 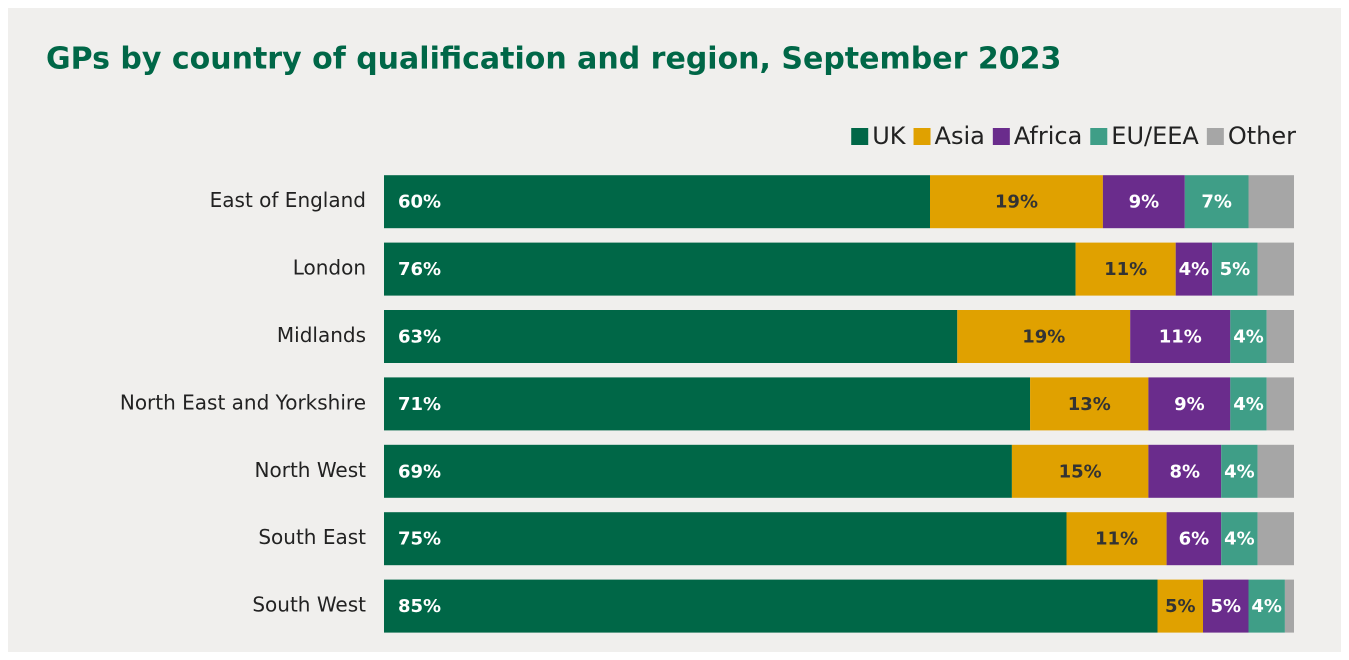 I want to click on legend-label: Other, so click(x=1262, y=136).